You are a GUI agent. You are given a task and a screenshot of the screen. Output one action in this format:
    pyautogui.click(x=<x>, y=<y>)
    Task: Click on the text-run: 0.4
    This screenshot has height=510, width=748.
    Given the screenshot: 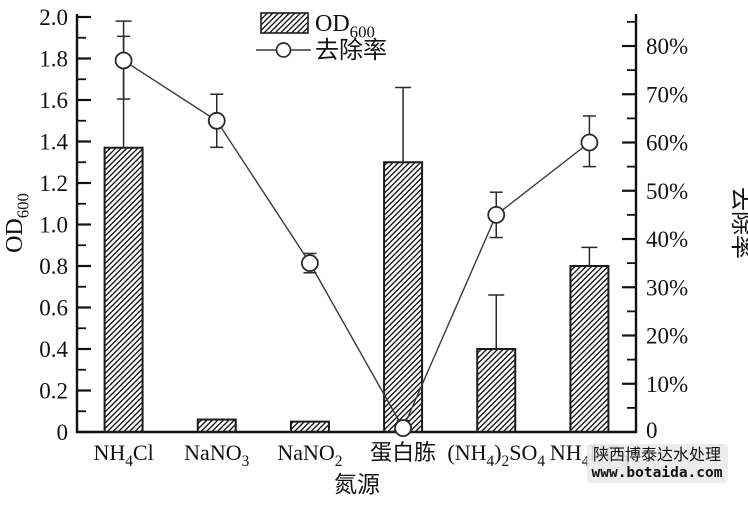 What is the action you would take?
    pyautogui.click(x=53, y=349)
    